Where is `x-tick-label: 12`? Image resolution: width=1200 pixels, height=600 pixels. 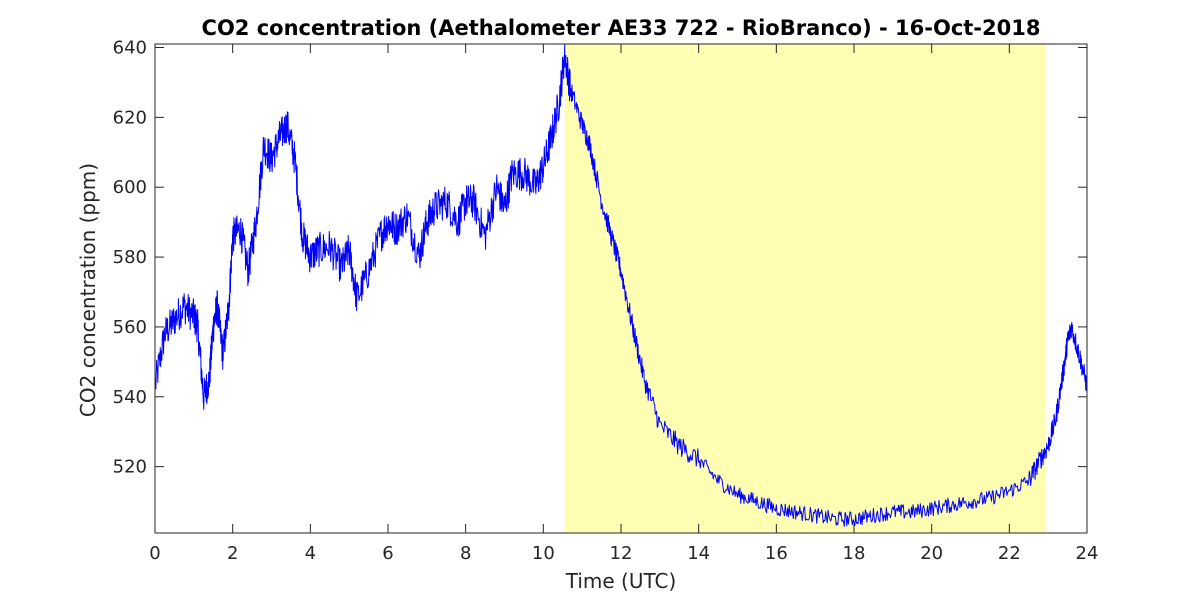 x-tick-label: 12 is located at coordinates (621, 553).